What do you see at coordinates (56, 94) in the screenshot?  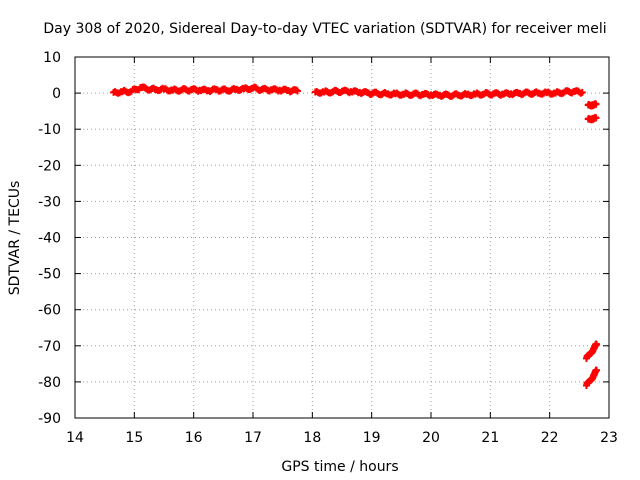 I see `y-tick-label: 0` at bounding box center [56, 94].